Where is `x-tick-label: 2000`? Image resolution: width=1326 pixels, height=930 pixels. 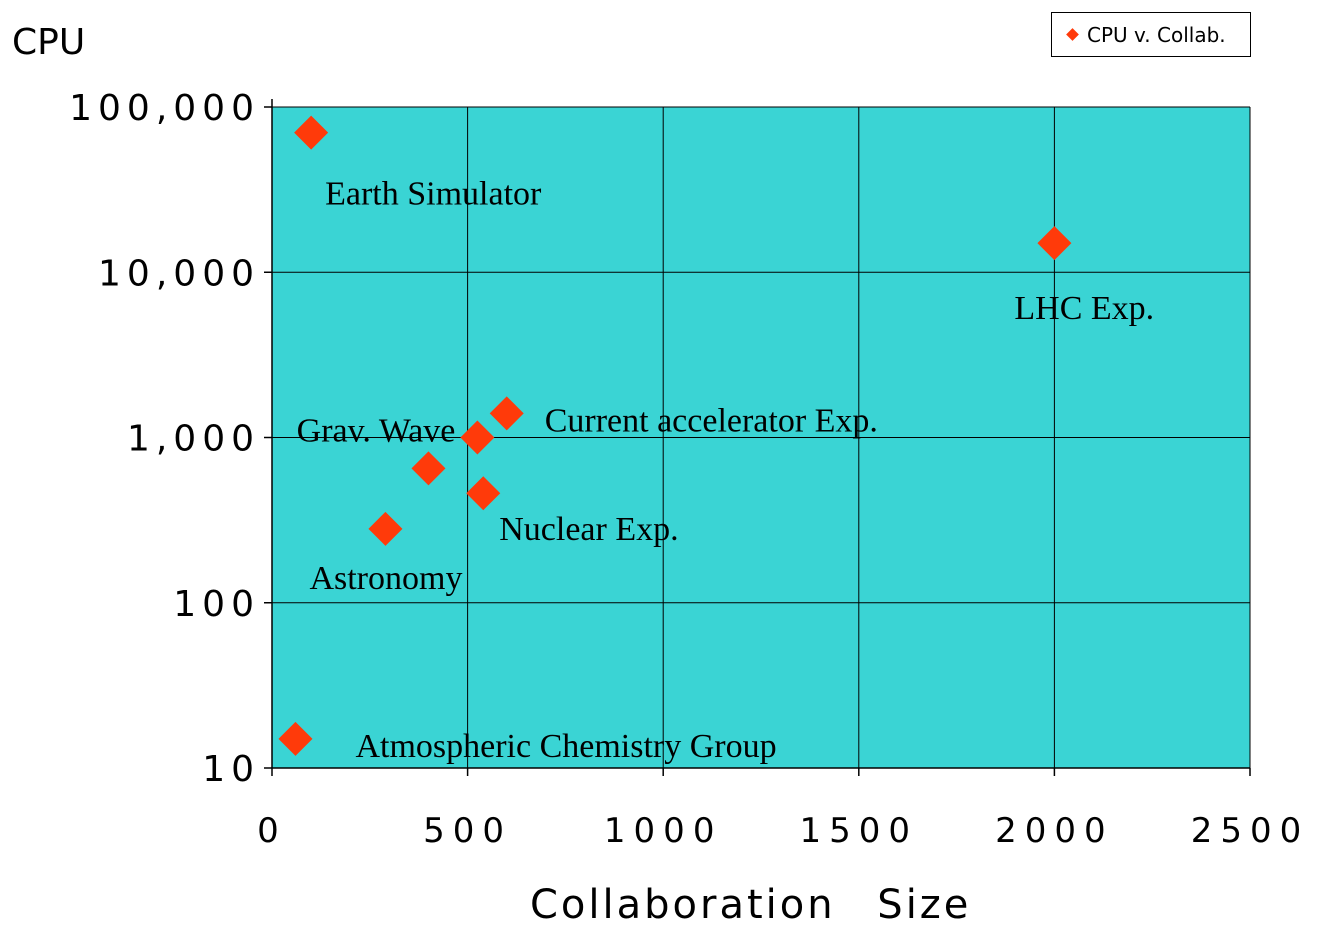
x-tick-label: 2000 is located at coordinates (1054, 831).